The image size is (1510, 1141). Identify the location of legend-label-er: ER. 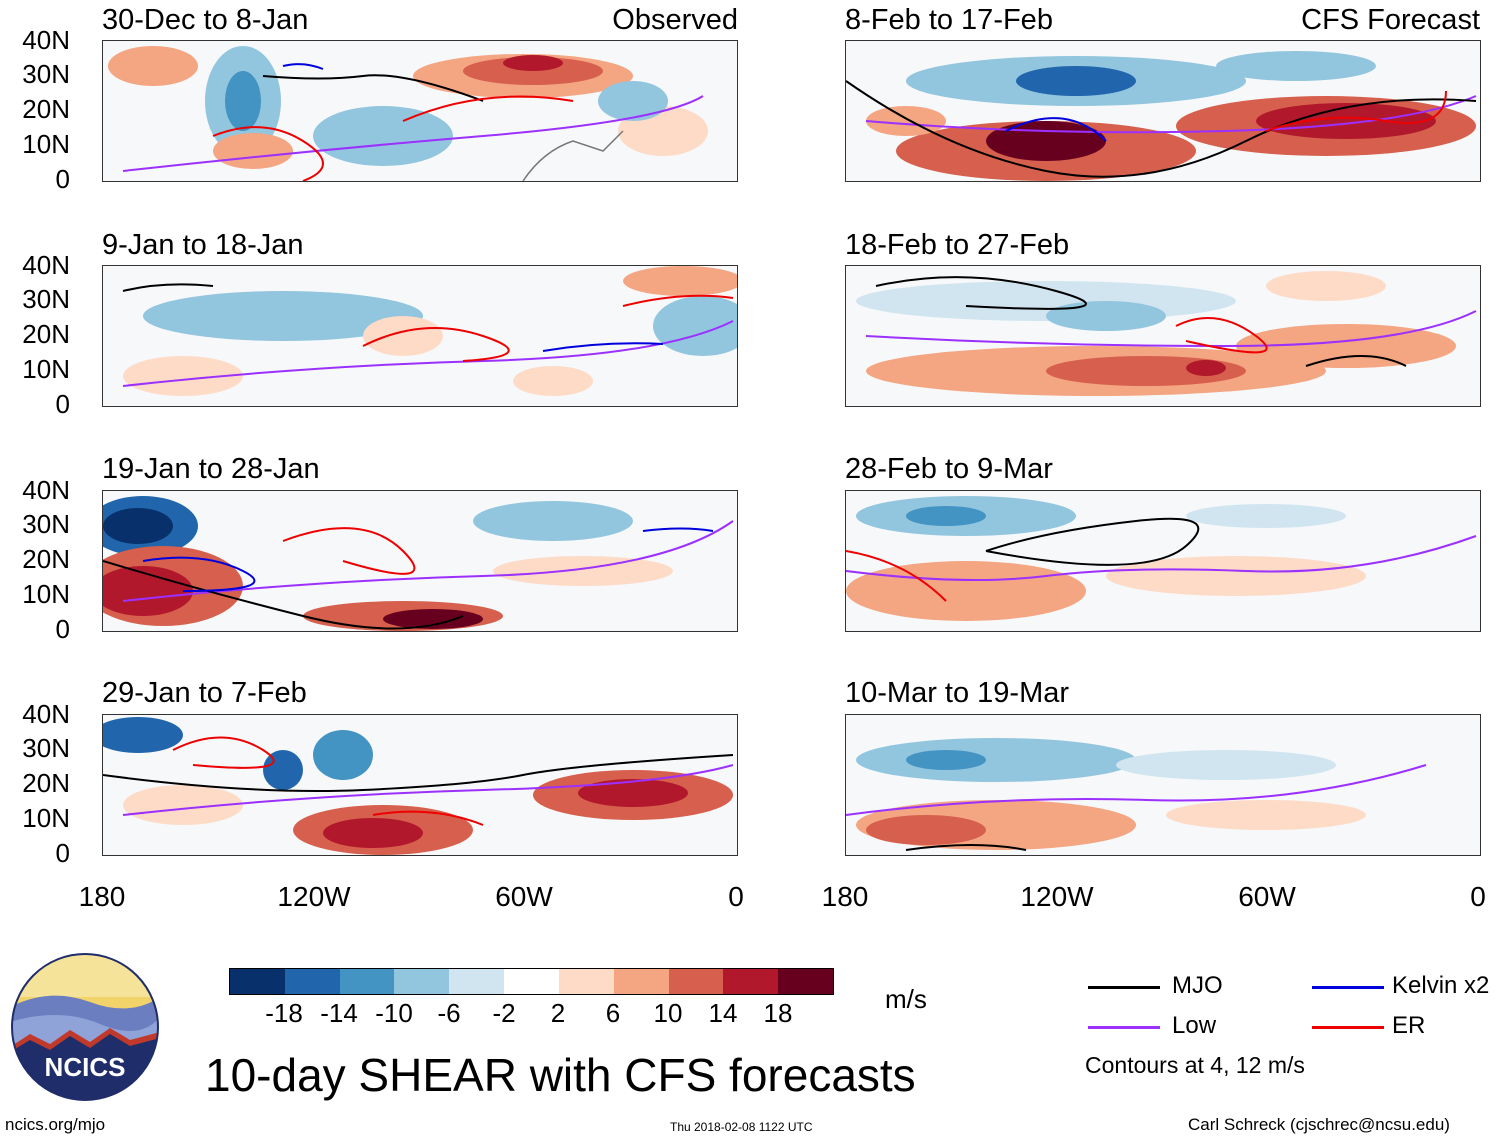
(1409, 1025).